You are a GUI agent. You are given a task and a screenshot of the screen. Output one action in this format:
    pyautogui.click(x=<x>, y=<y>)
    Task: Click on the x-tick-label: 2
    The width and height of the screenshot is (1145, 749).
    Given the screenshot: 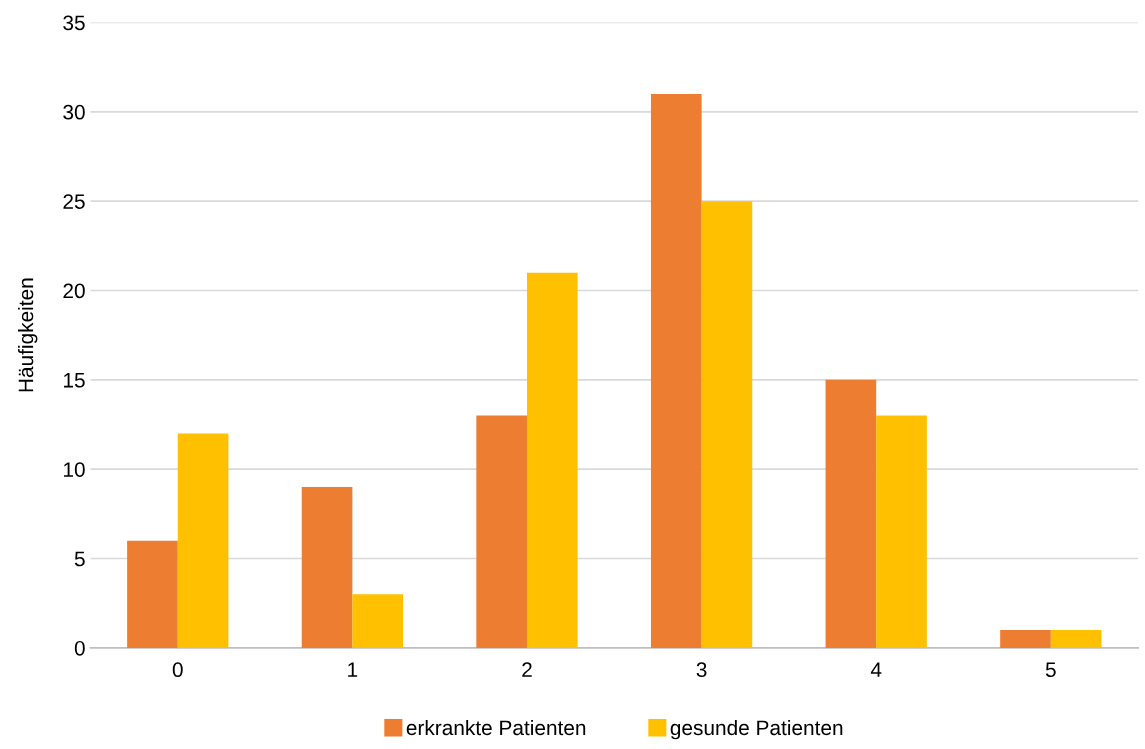 What is the action you would take?
    pyautogui.click(x=527, y=669)
    